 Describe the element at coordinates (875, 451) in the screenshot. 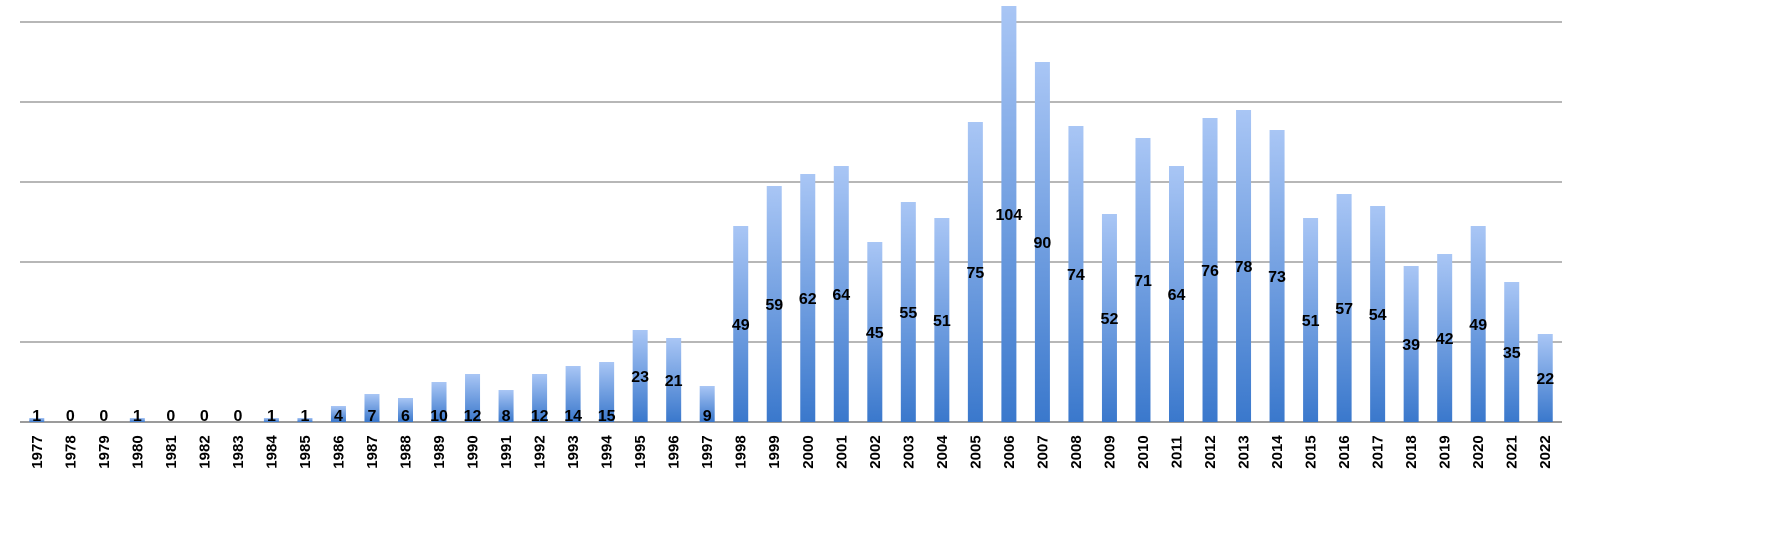

I see `tick-label-2002: 2002` at that location.